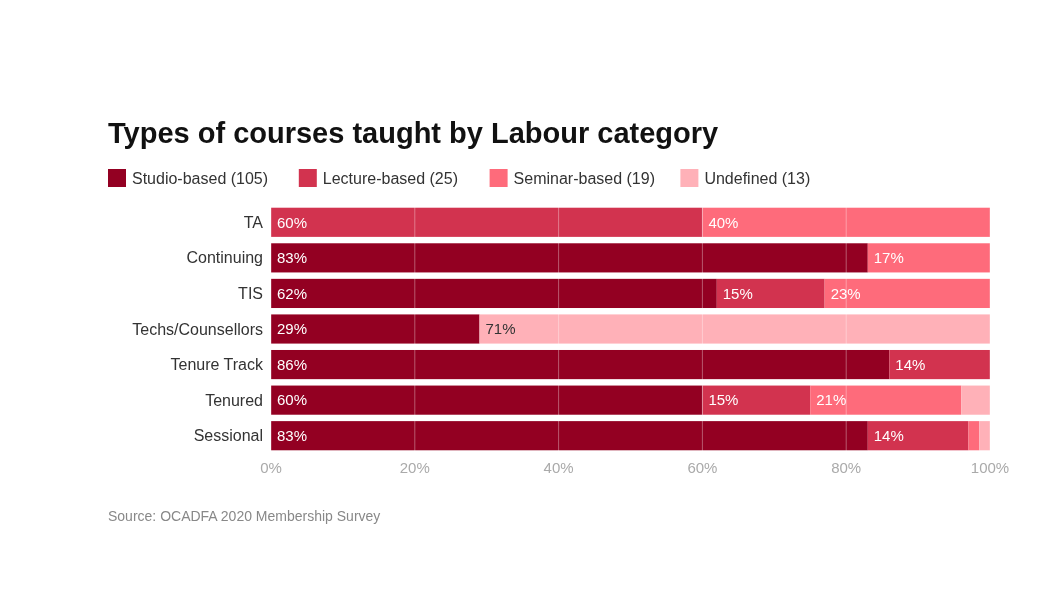 The height and width of the screenshot is (607, 1059). What do you see at coordinates (217, 365) in the screenshot?
I see `y-tick-label: Tenure Track` at bounding box center [217, 365].